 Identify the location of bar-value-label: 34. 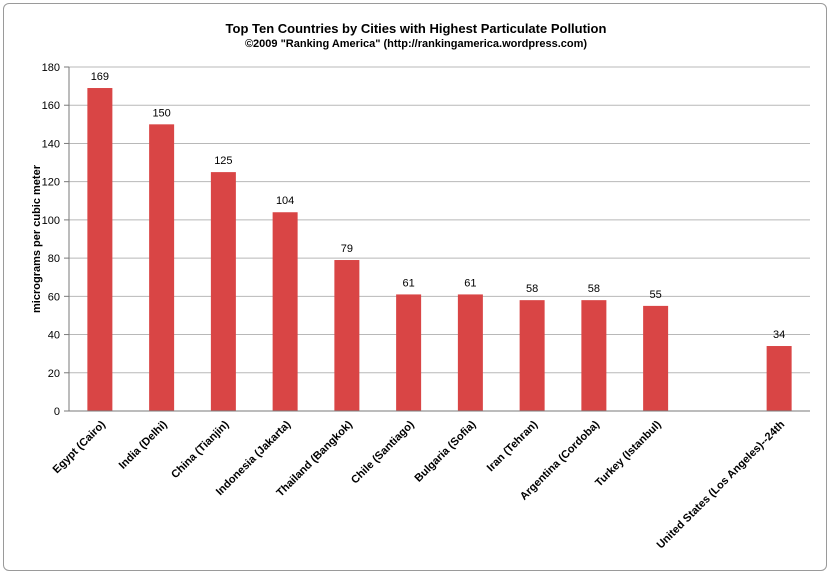
(779, 335).